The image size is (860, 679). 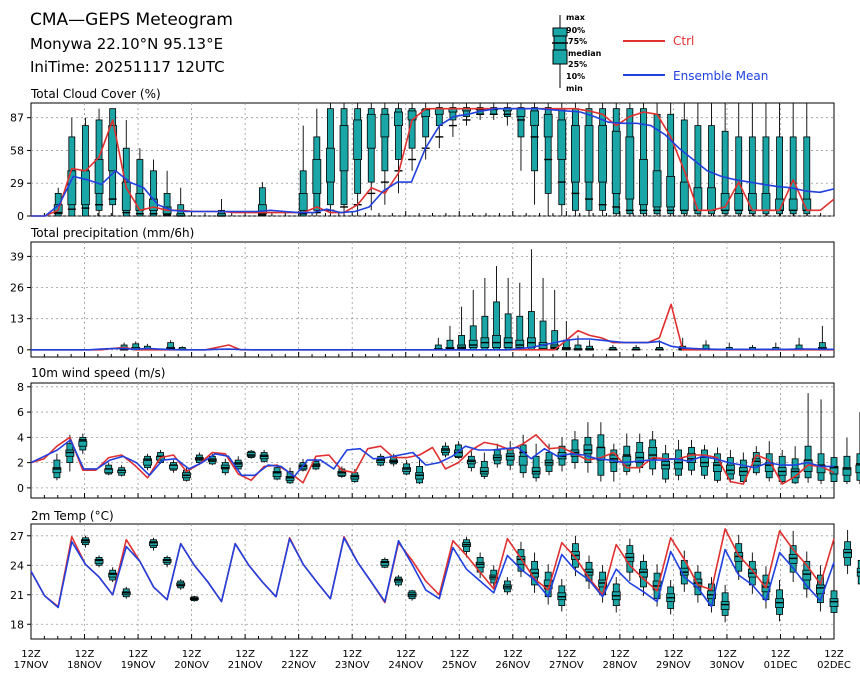 I want to click on x-tick-label-date: 27NOV, so click(x=566, y=665).